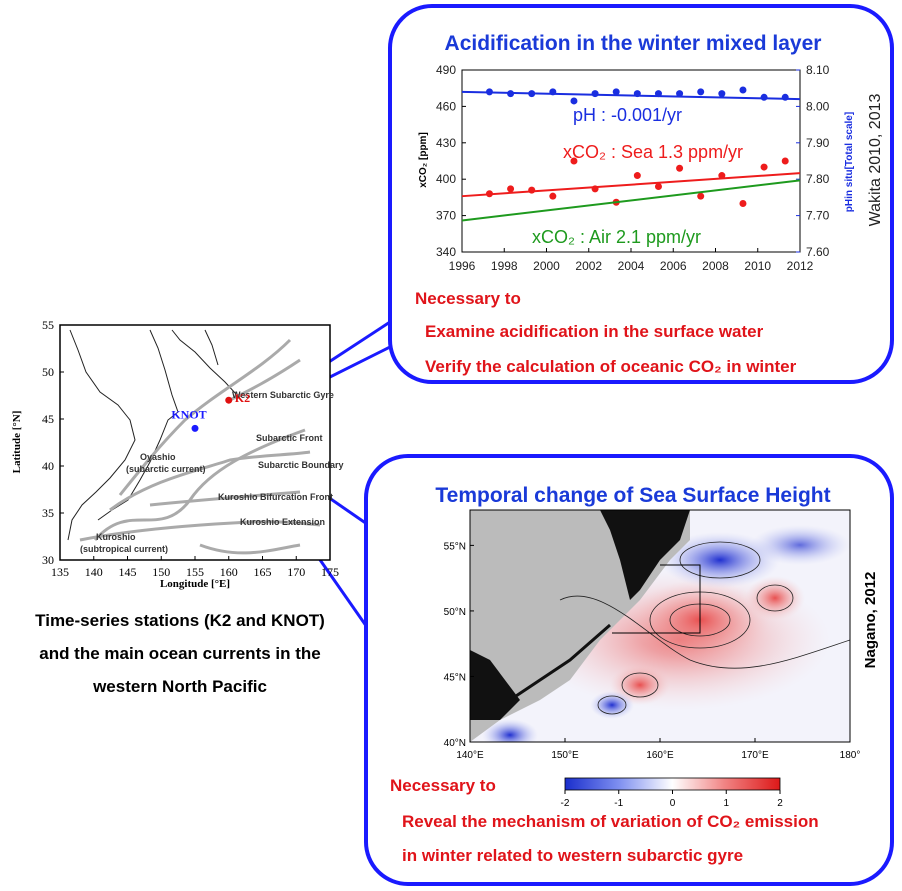 This screenshot has width=902, height=891. What do you see at coordinates (875, 159) in the screenshot?
I see `acid-citation: Wakita 2010, 2013` at bounding box center [875, 159].